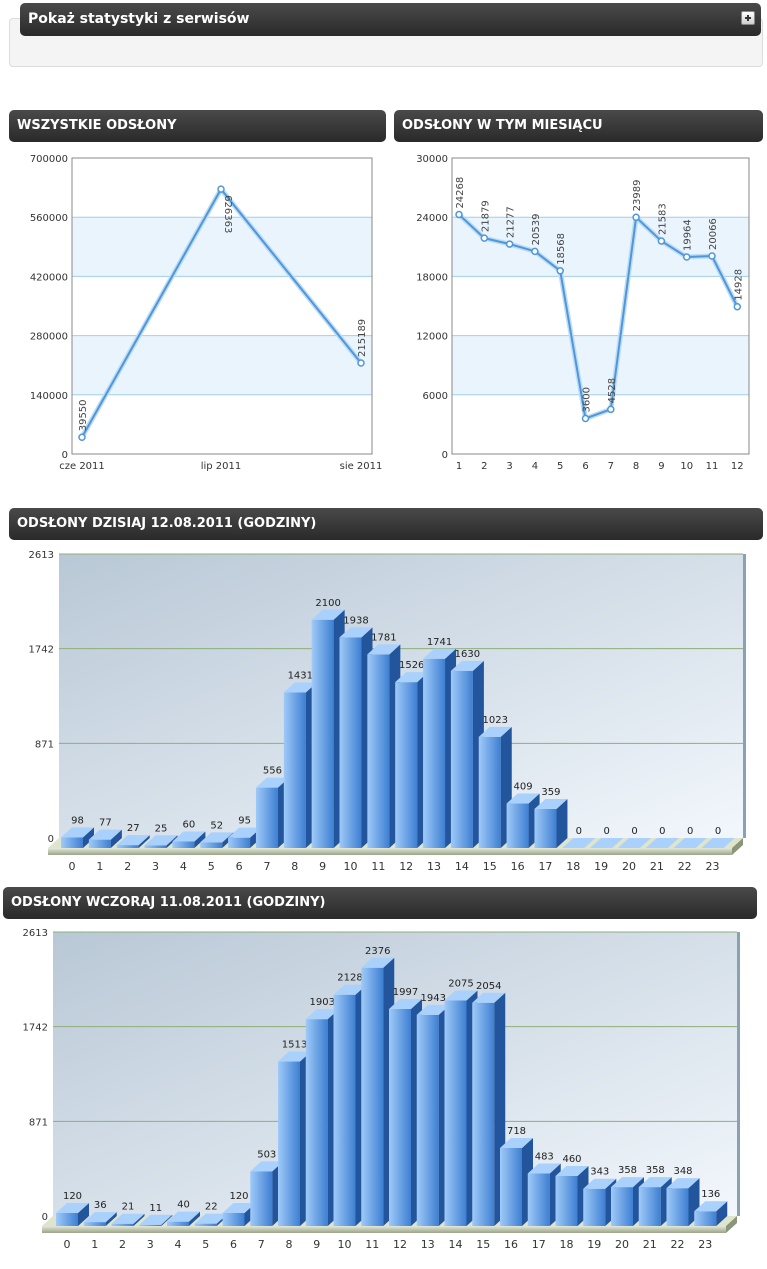  What do you see at coordinates (705, 1244) in the screenshot?
I see `yesterday-views-x-tick-label: 23` at bounding box center [705, 1244].